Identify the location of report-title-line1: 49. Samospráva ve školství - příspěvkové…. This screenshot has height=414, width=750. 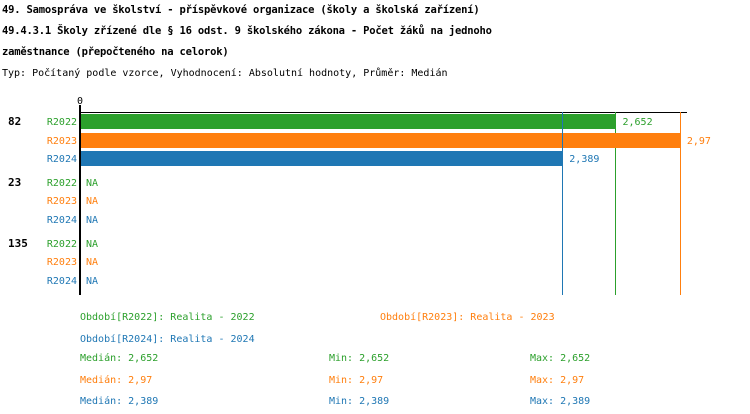
(241, 10).